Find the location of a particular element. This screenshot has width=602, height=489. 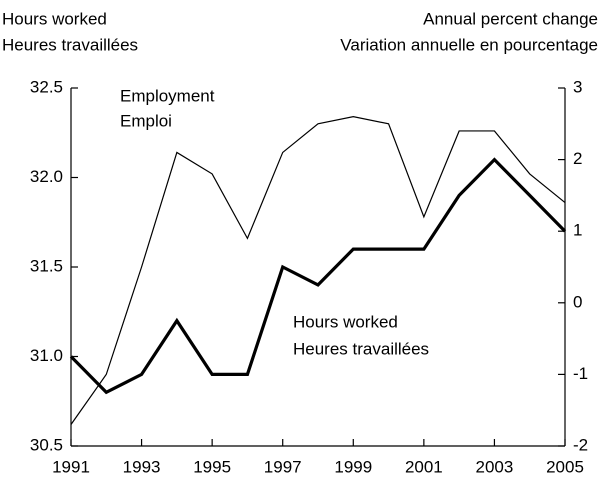

y-tick-label: 31.0 is located at coordinates (46, 355).